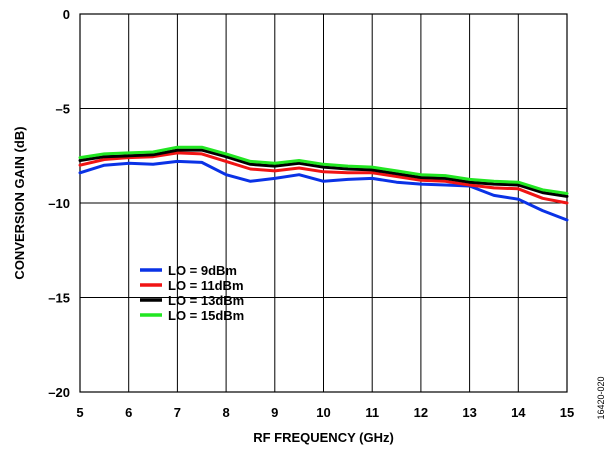 This screenshot has height=450, width=614. What do you see at coordinates (567, 412) in the screenshot?
I see `x-tick-label: 15` at bounding box center [567, 412].